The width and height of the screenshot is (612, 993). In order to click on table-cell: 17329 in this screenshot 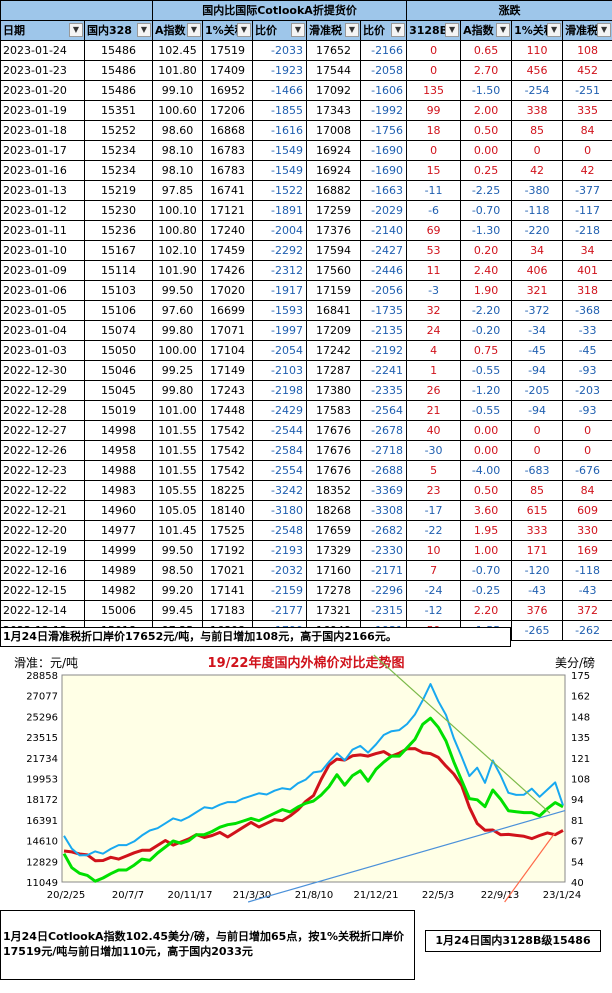, I will do `click(333, 550)`.